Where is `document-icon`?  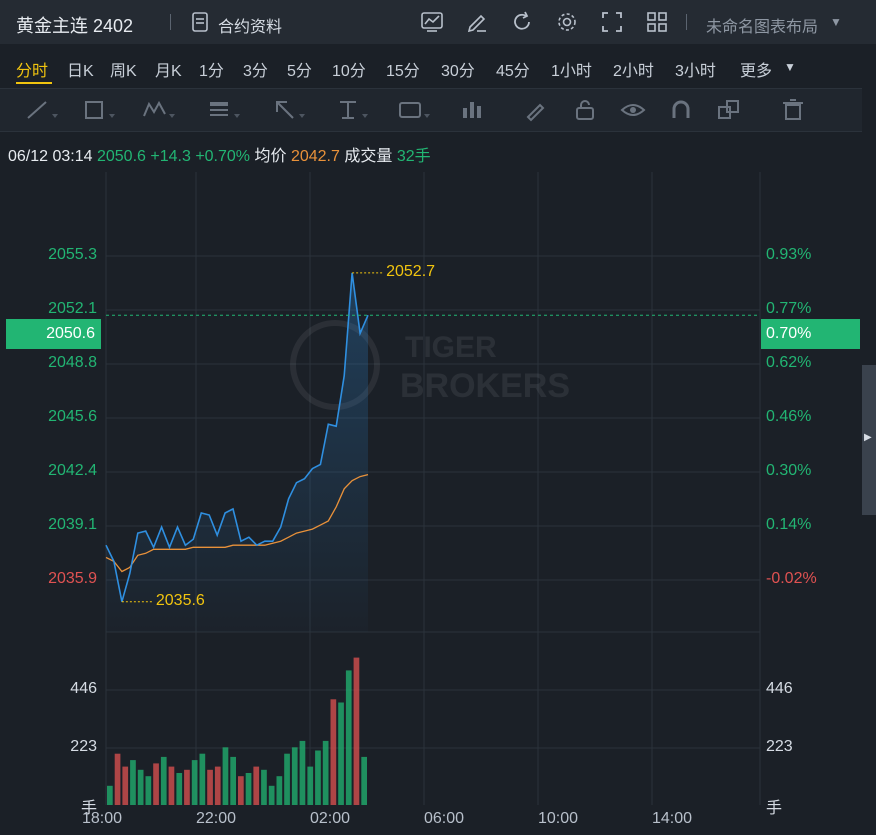 document-icon is located at coordinates (200, 22).